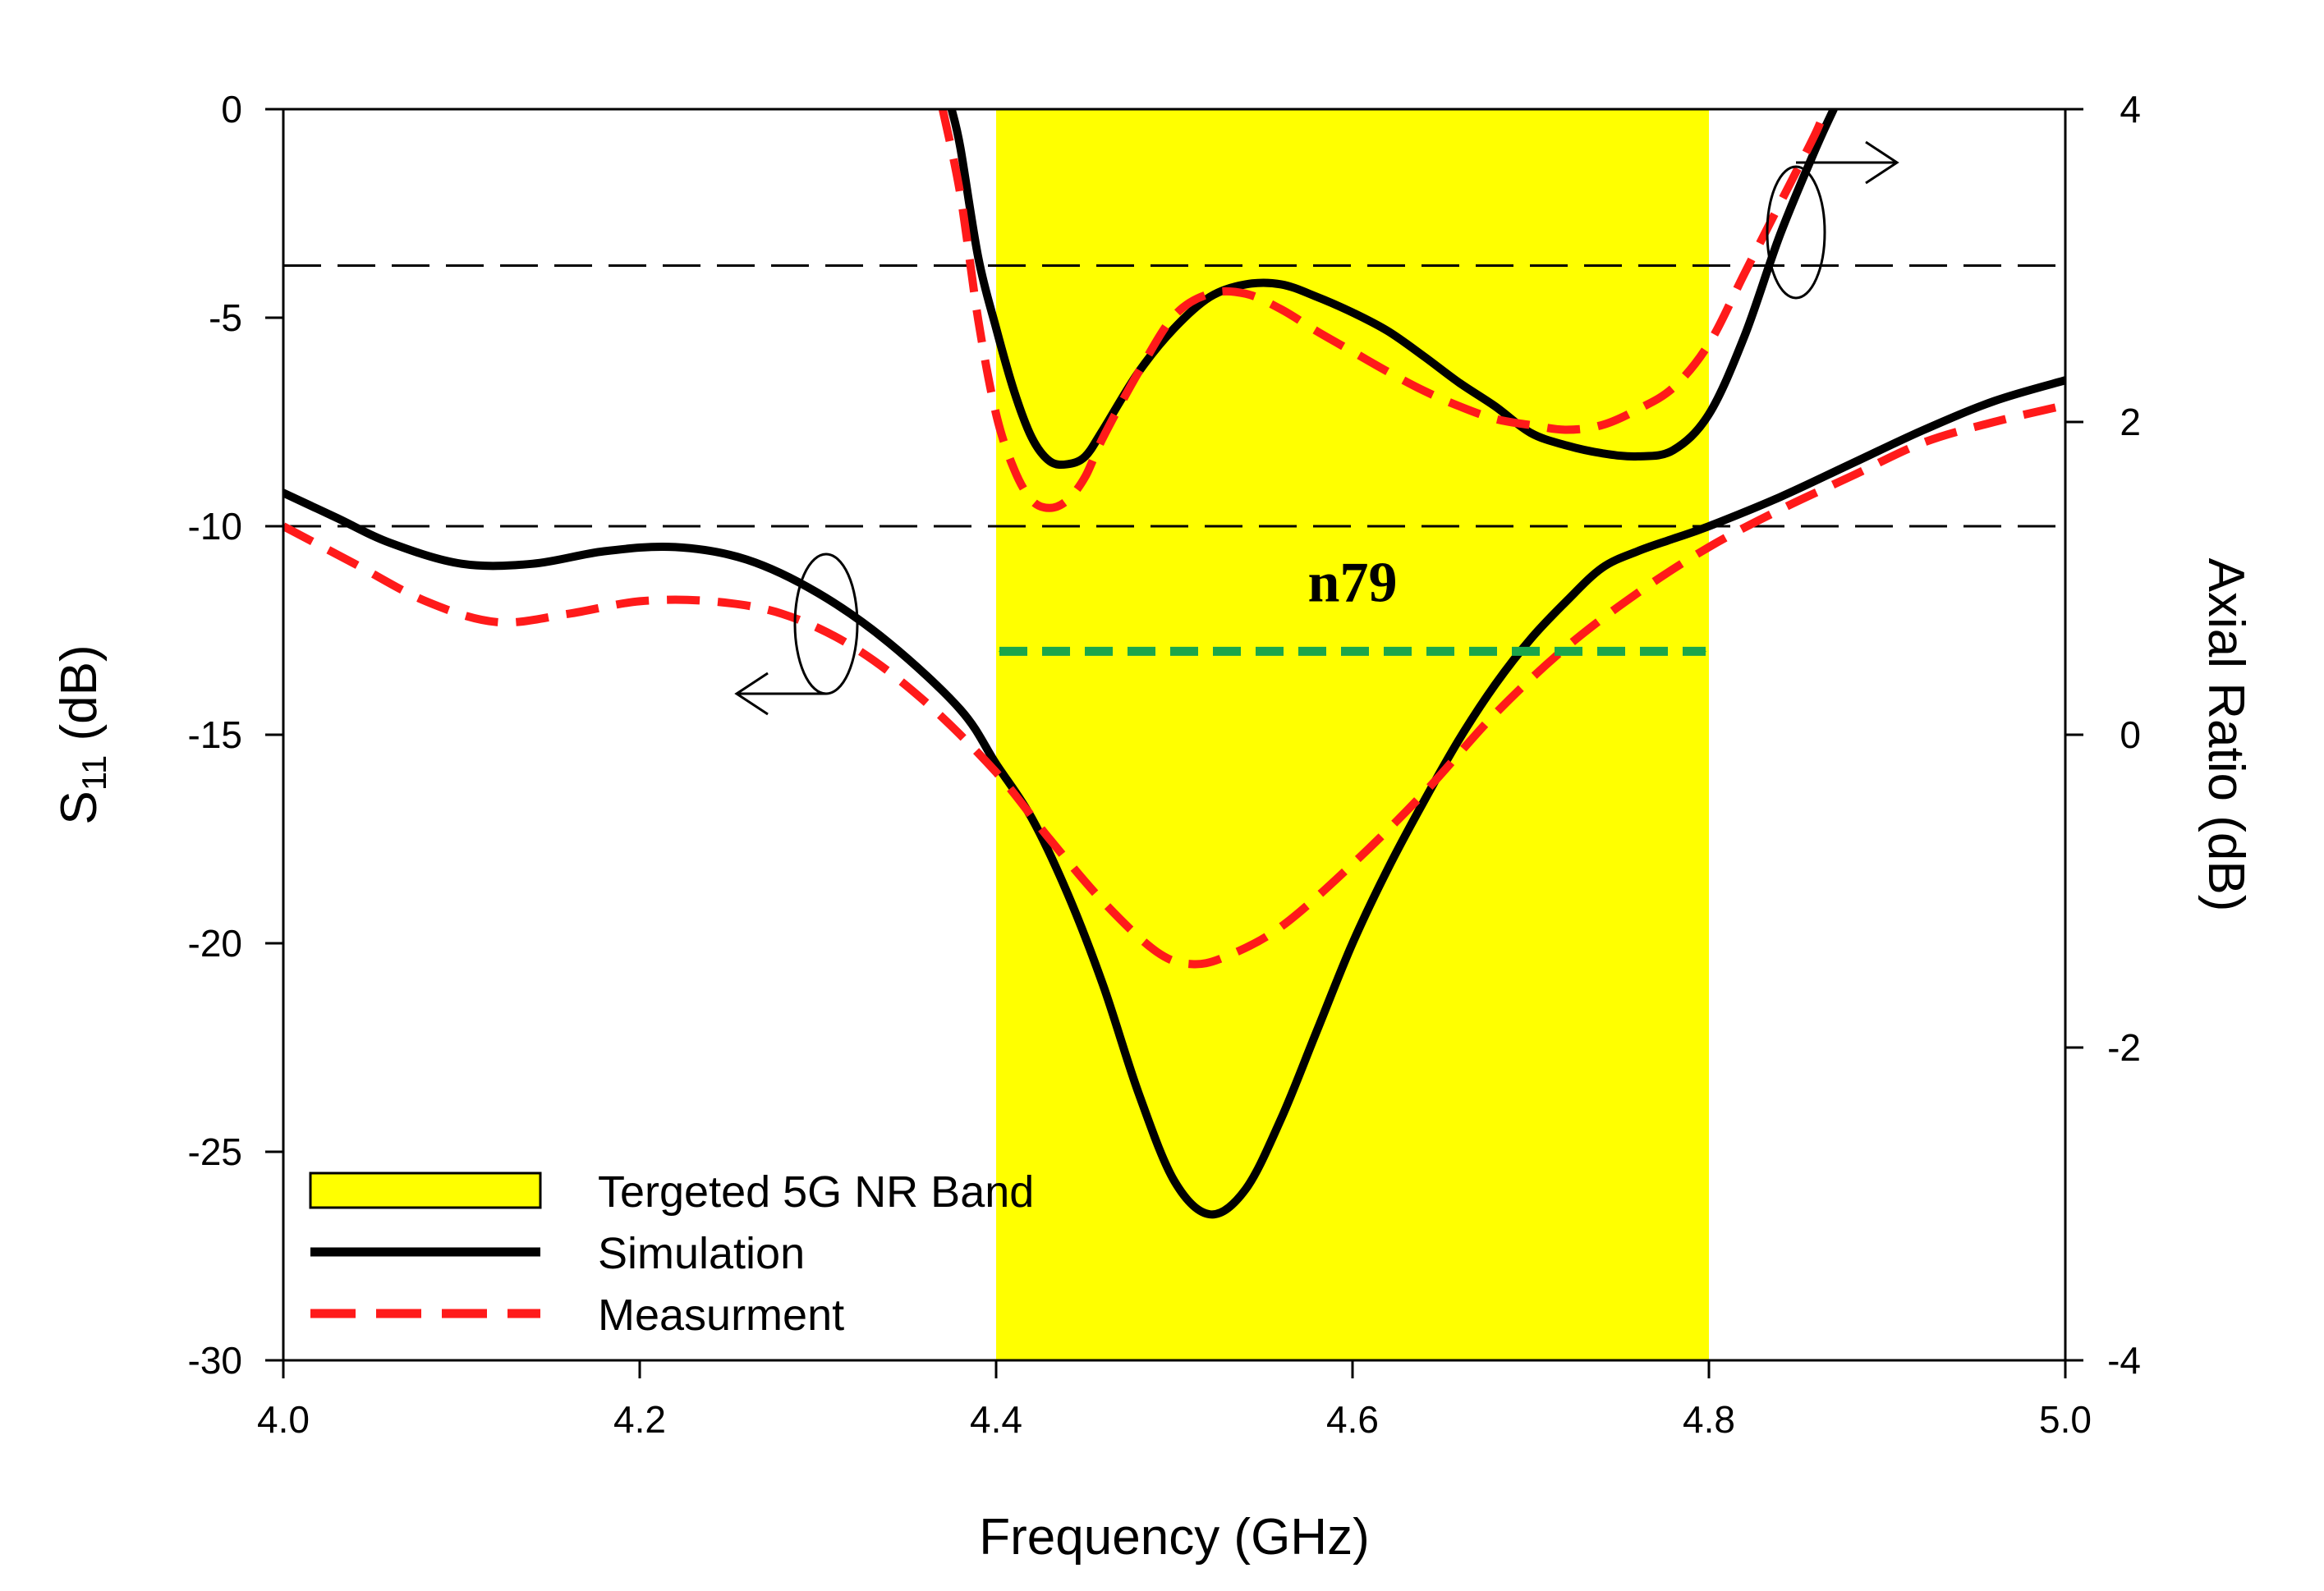 Image resolution: width=2324 pixels, height=1591 pixels. Describe the element at coordinates (215, 1360) in the screenshot. I see `left-y-tick-label: -30` at that location.